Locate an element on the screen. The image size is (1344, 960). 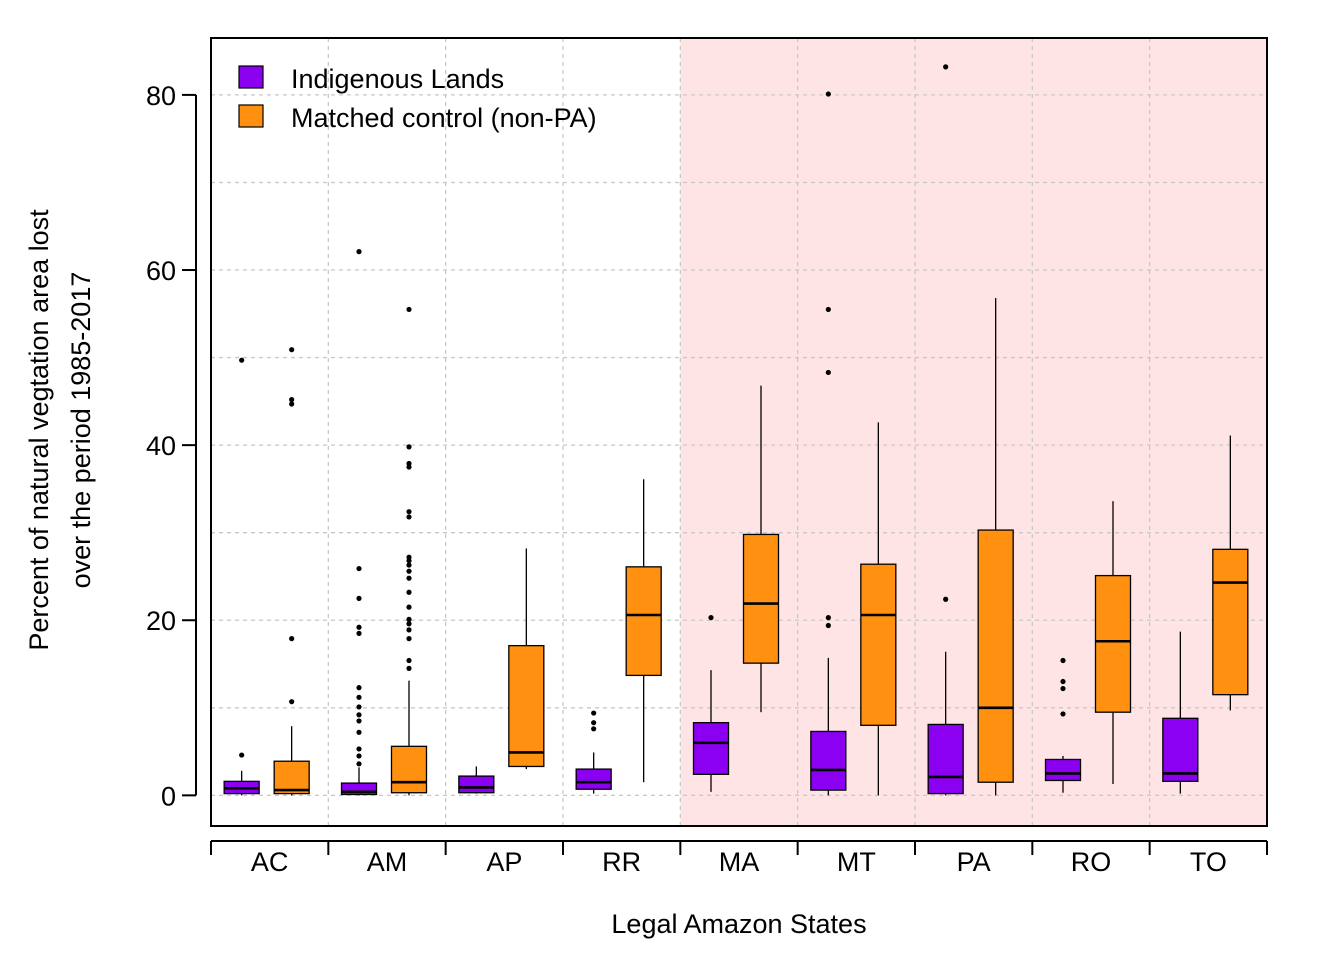
box-MT-control is located at coordinates (878, 609).